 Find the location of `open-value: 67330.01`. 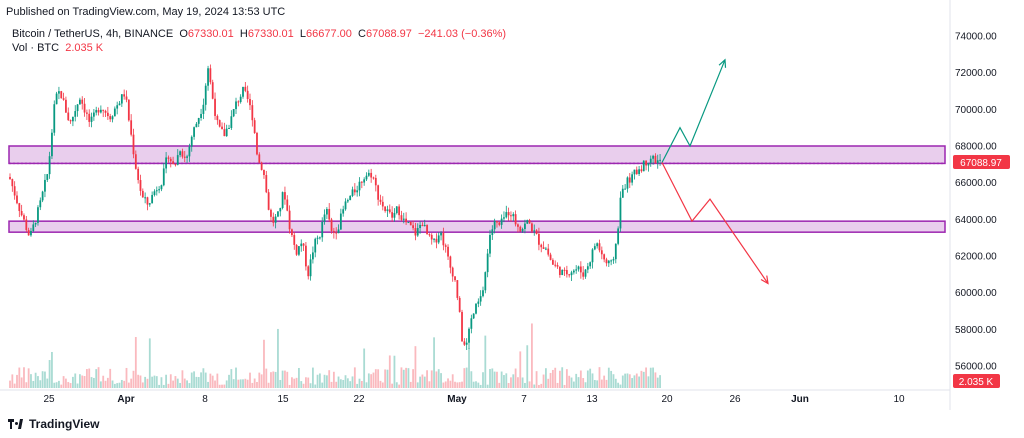

open-value: 67330.01 is located at coordinates (210, 34).